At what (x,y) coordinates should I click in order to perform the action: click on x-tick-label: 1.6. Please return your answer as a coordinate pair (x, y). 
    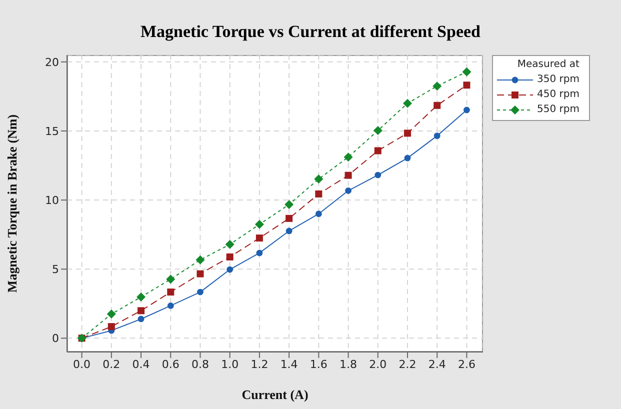
    Looking at the image, I should click on (319, 364).